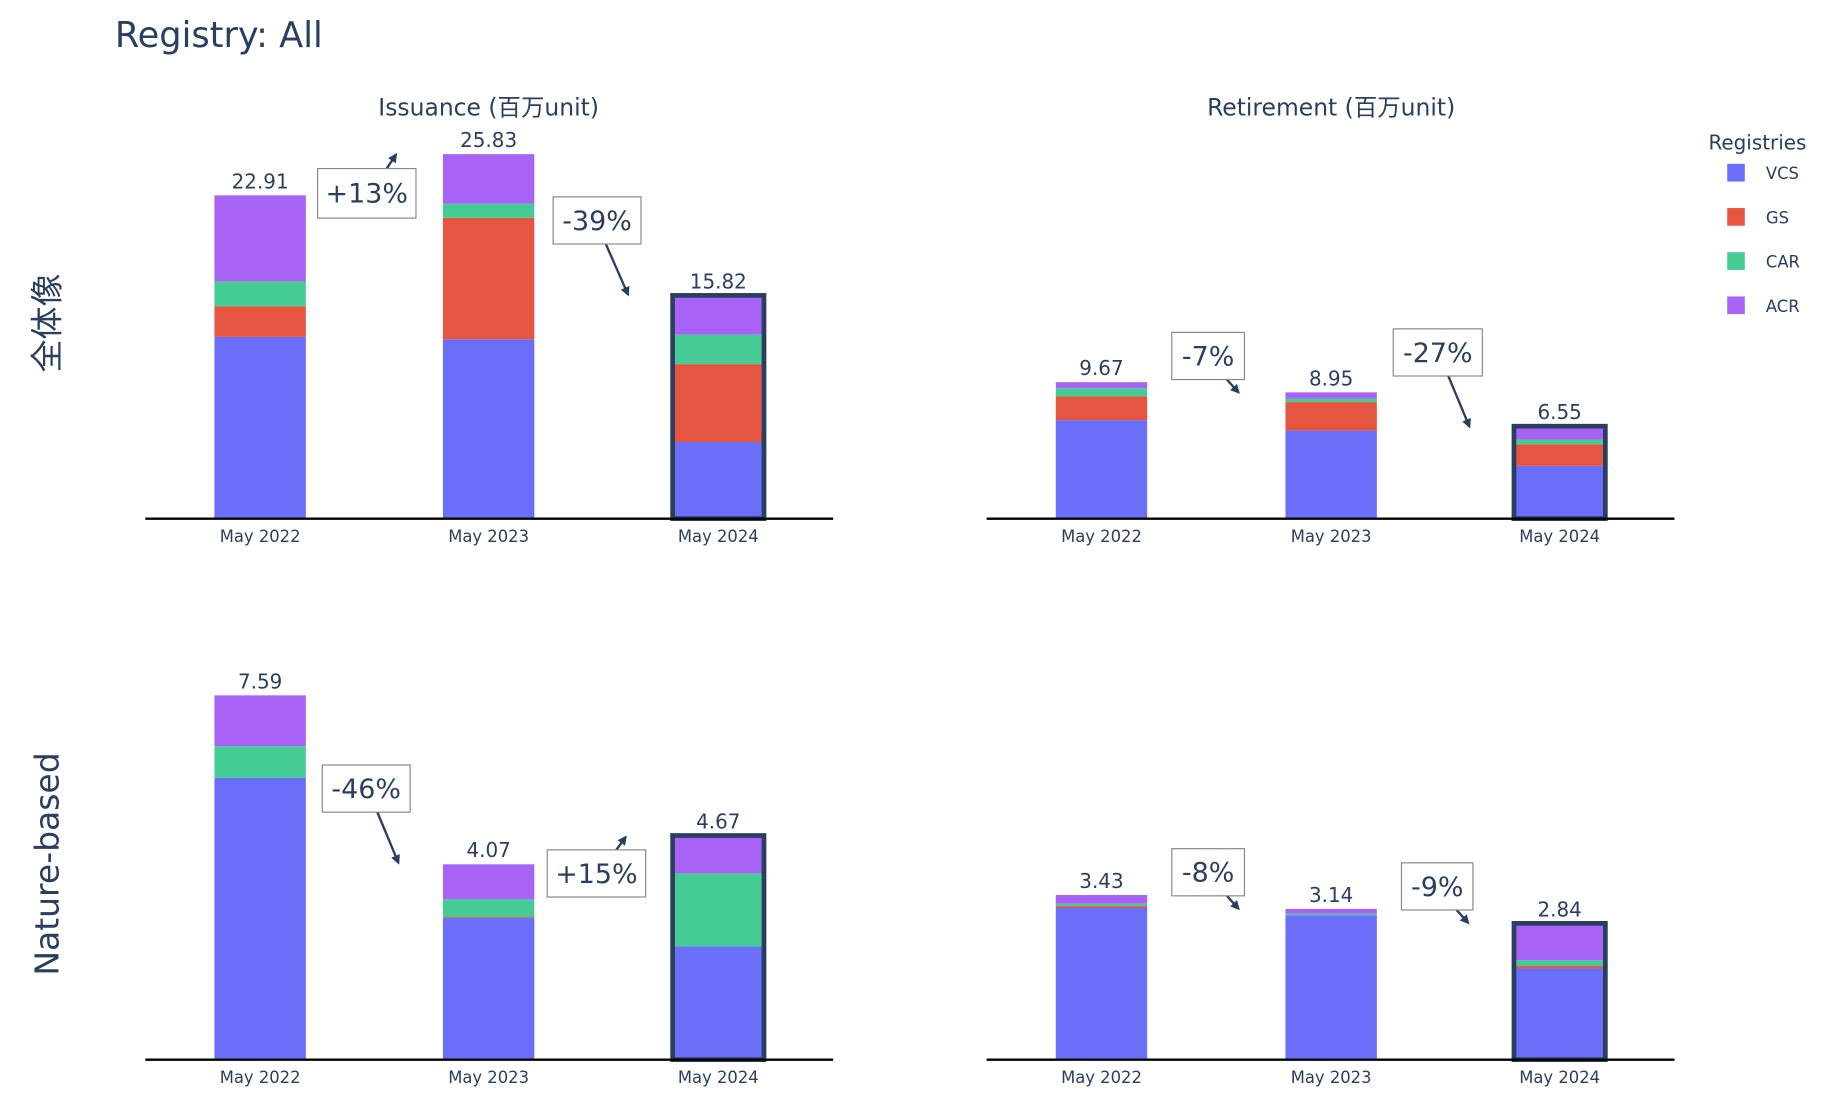 The height and width of the screenshot is (1108, 1828). I want to click on legend-label: VCS, so click(1782, 173).